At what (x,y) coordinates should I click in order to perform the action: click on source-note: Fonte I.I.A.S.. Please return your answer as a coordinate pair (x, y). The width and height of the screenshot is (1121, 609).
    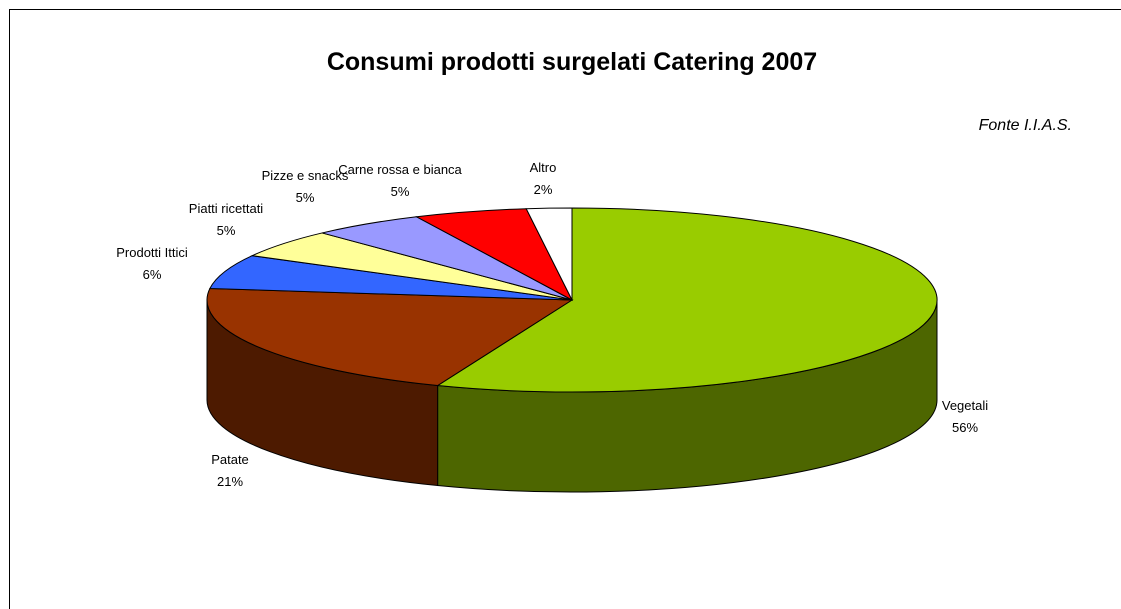
    Looking at the image, I should click on (1025, 125).